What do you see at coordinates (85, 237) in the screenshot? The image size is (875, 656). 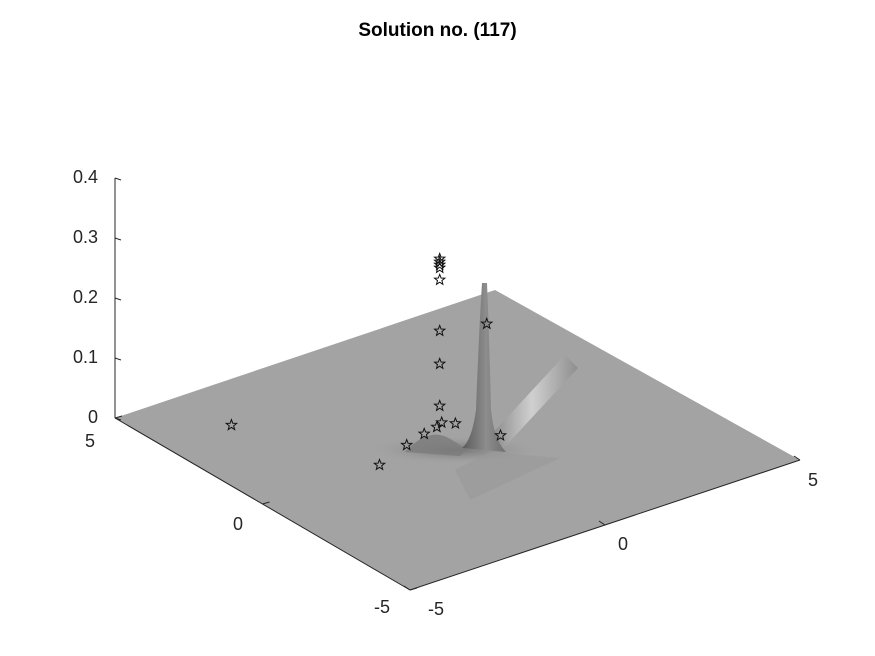 I see `z-tick-label: 0.3` at bounding box center [85, 237].